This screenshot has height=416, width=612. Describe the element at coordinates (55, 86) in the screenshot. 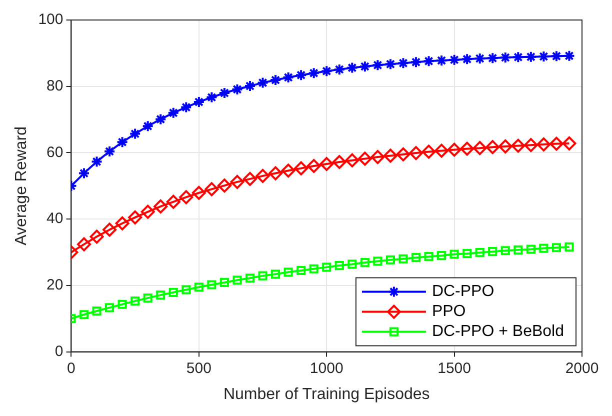

I see `y-tick-label: 80` at that location.